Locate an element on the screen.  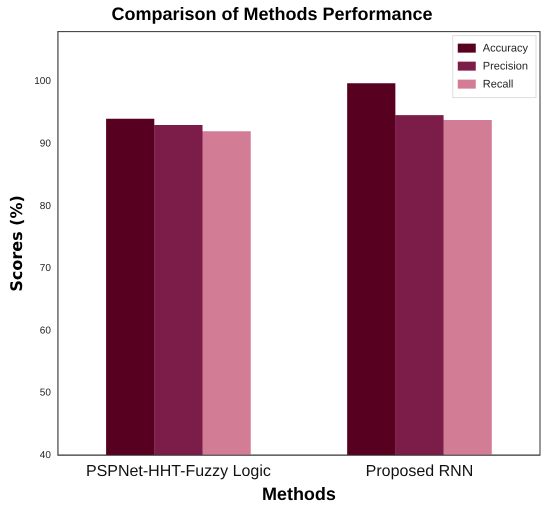
x-axis-title: Methods is located at coordinates (299, 494).